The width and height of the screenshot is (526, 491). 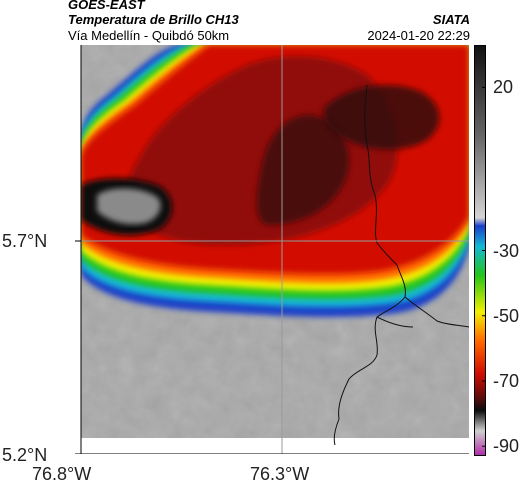 What do you see at coordinates (280, 474) in the screenshot?
I see `lon-label-76.3: 76.3°W` at bounding box center [280, 474].